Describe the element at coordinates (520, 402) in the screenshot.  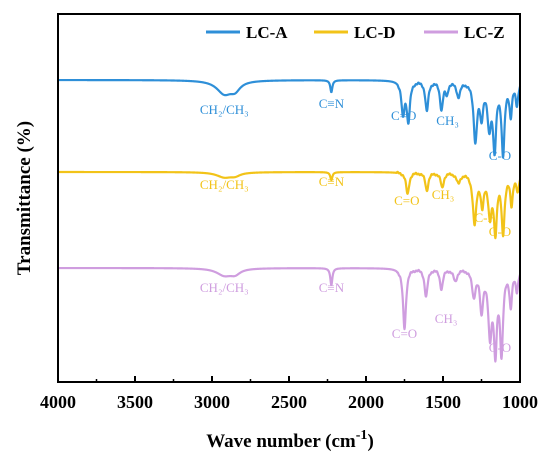
I see `x-tick-label: 1000` at that location.